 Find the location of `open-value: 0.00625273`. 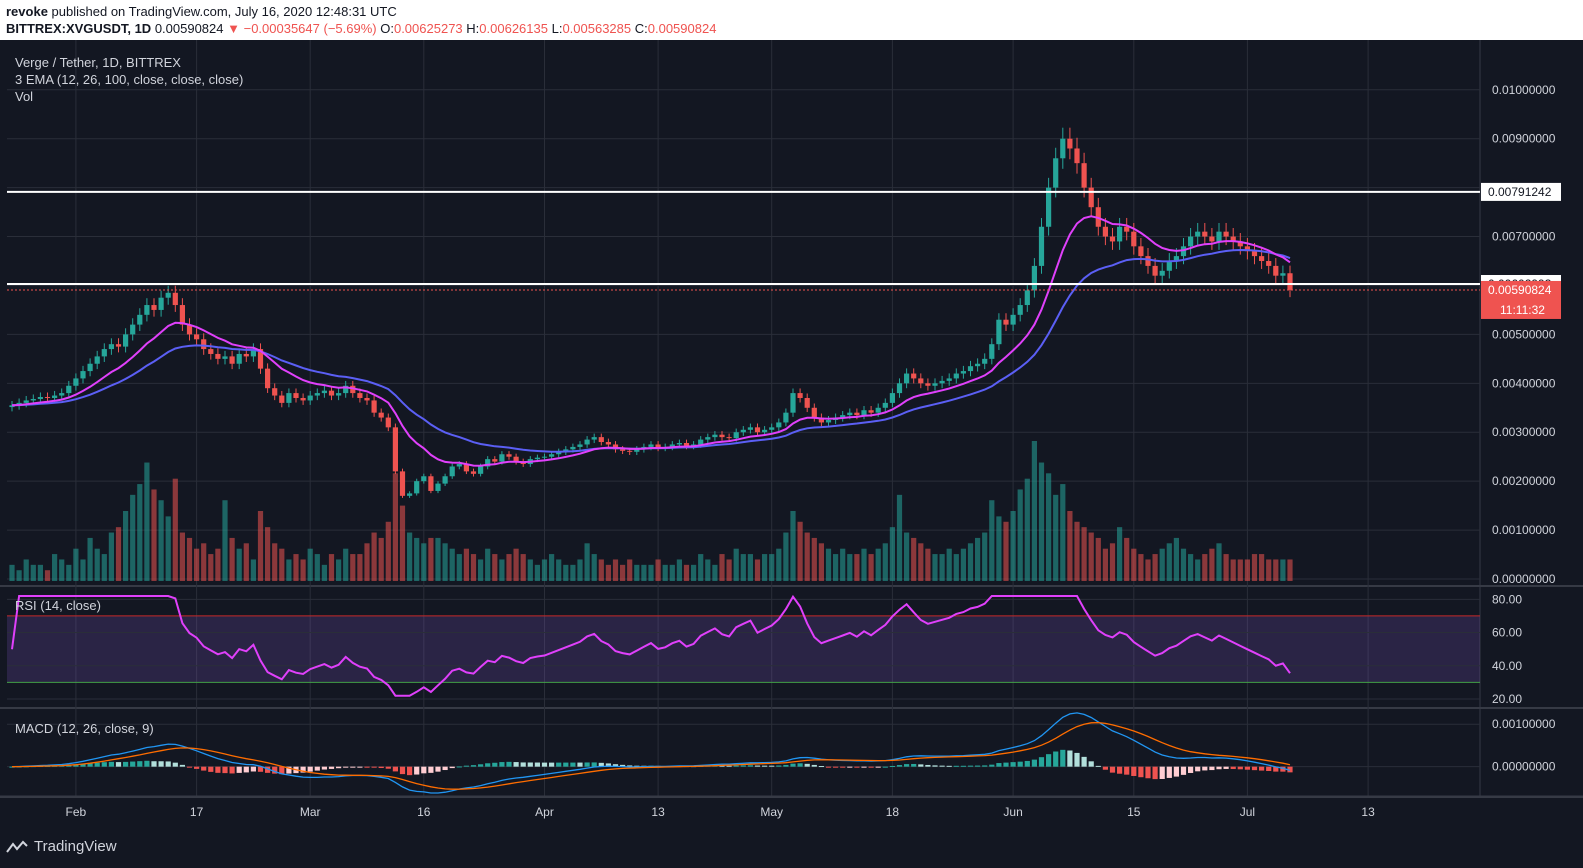

open-value: 0.00625273 is located at coordinates (428, 28).